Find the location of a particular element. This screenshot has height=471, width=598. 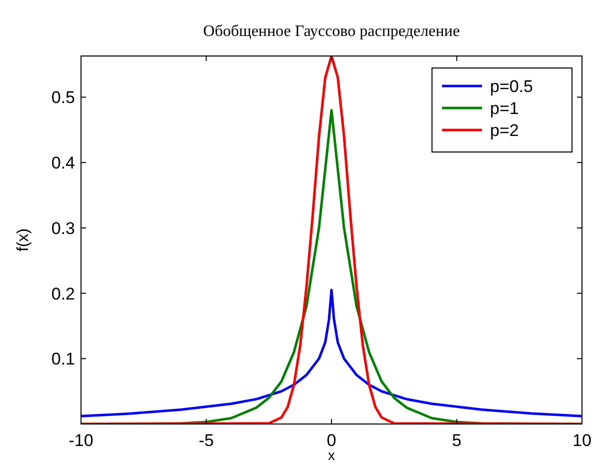

x-axis-title: x is located at coordinates (331, 455).